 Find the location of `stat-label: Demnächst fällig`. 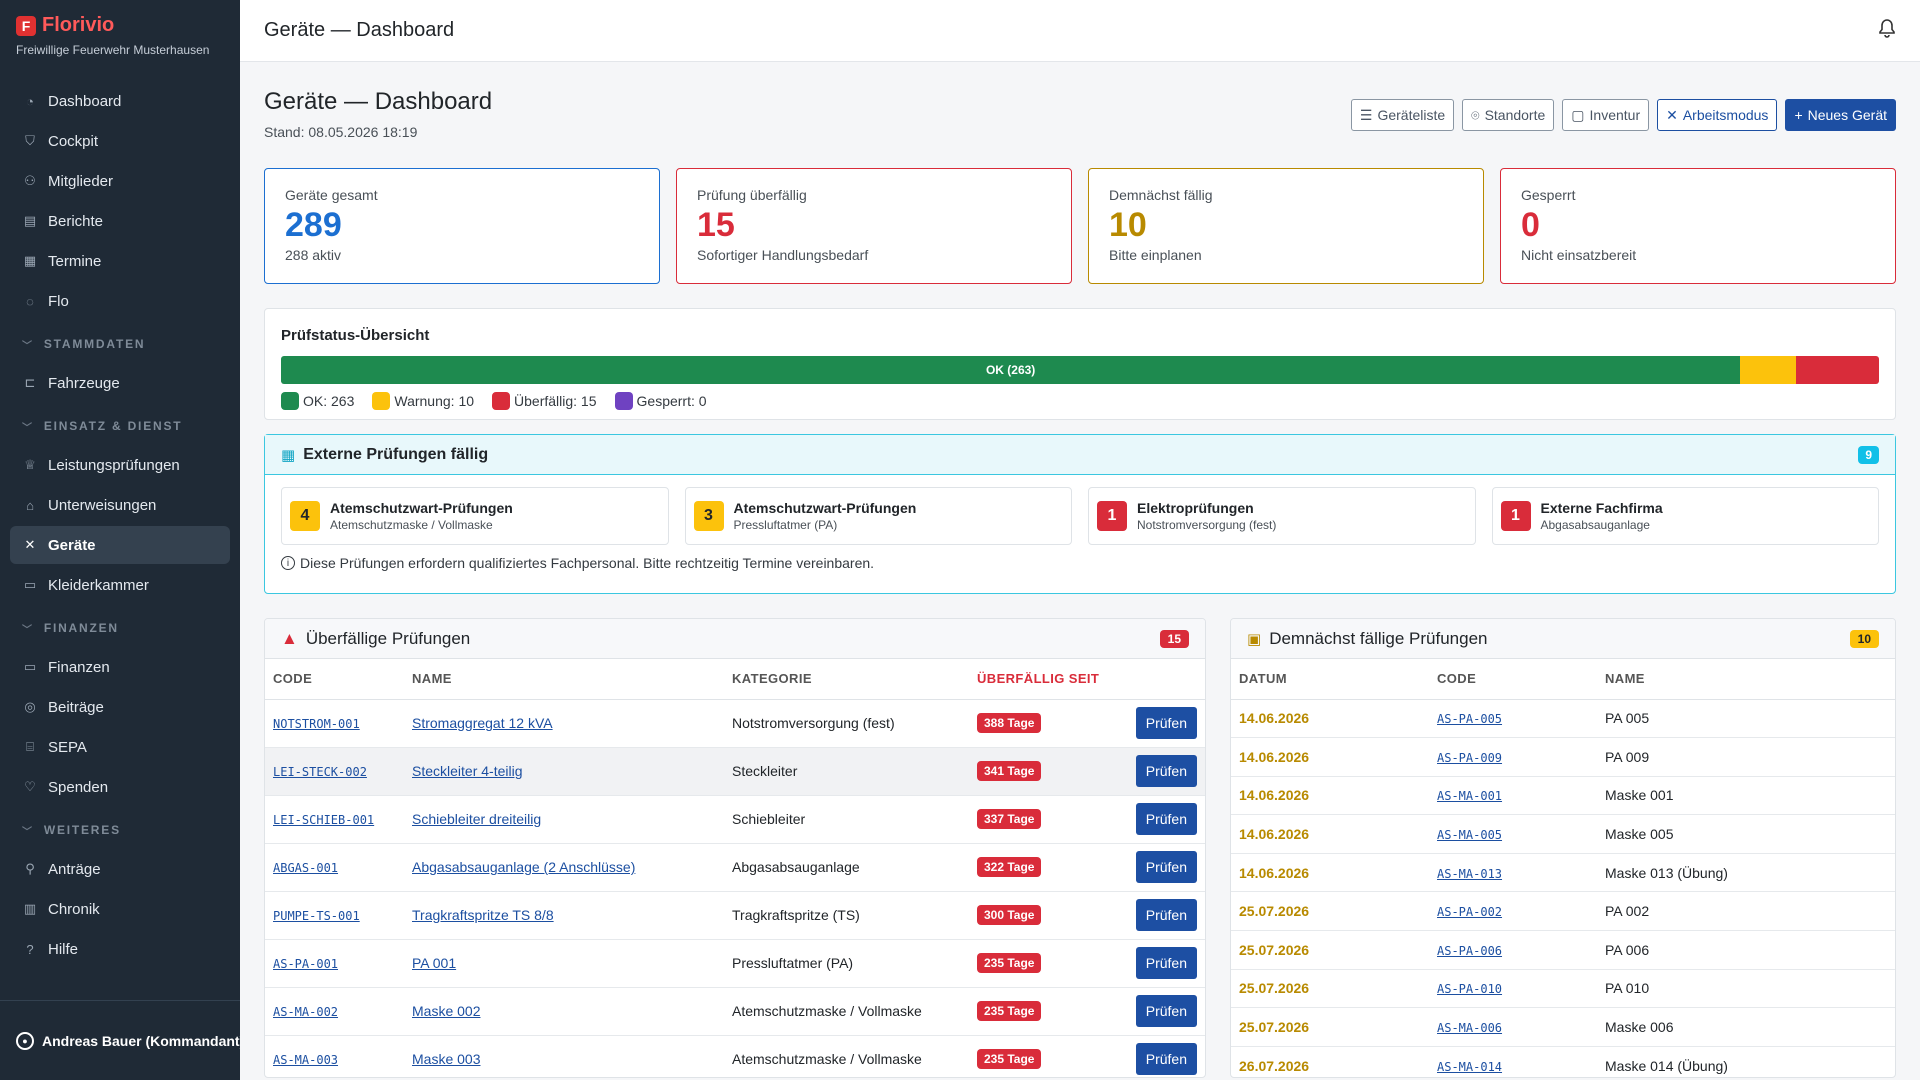

stat-label: Demnächst fällig is located at coordinates (1161, 195).